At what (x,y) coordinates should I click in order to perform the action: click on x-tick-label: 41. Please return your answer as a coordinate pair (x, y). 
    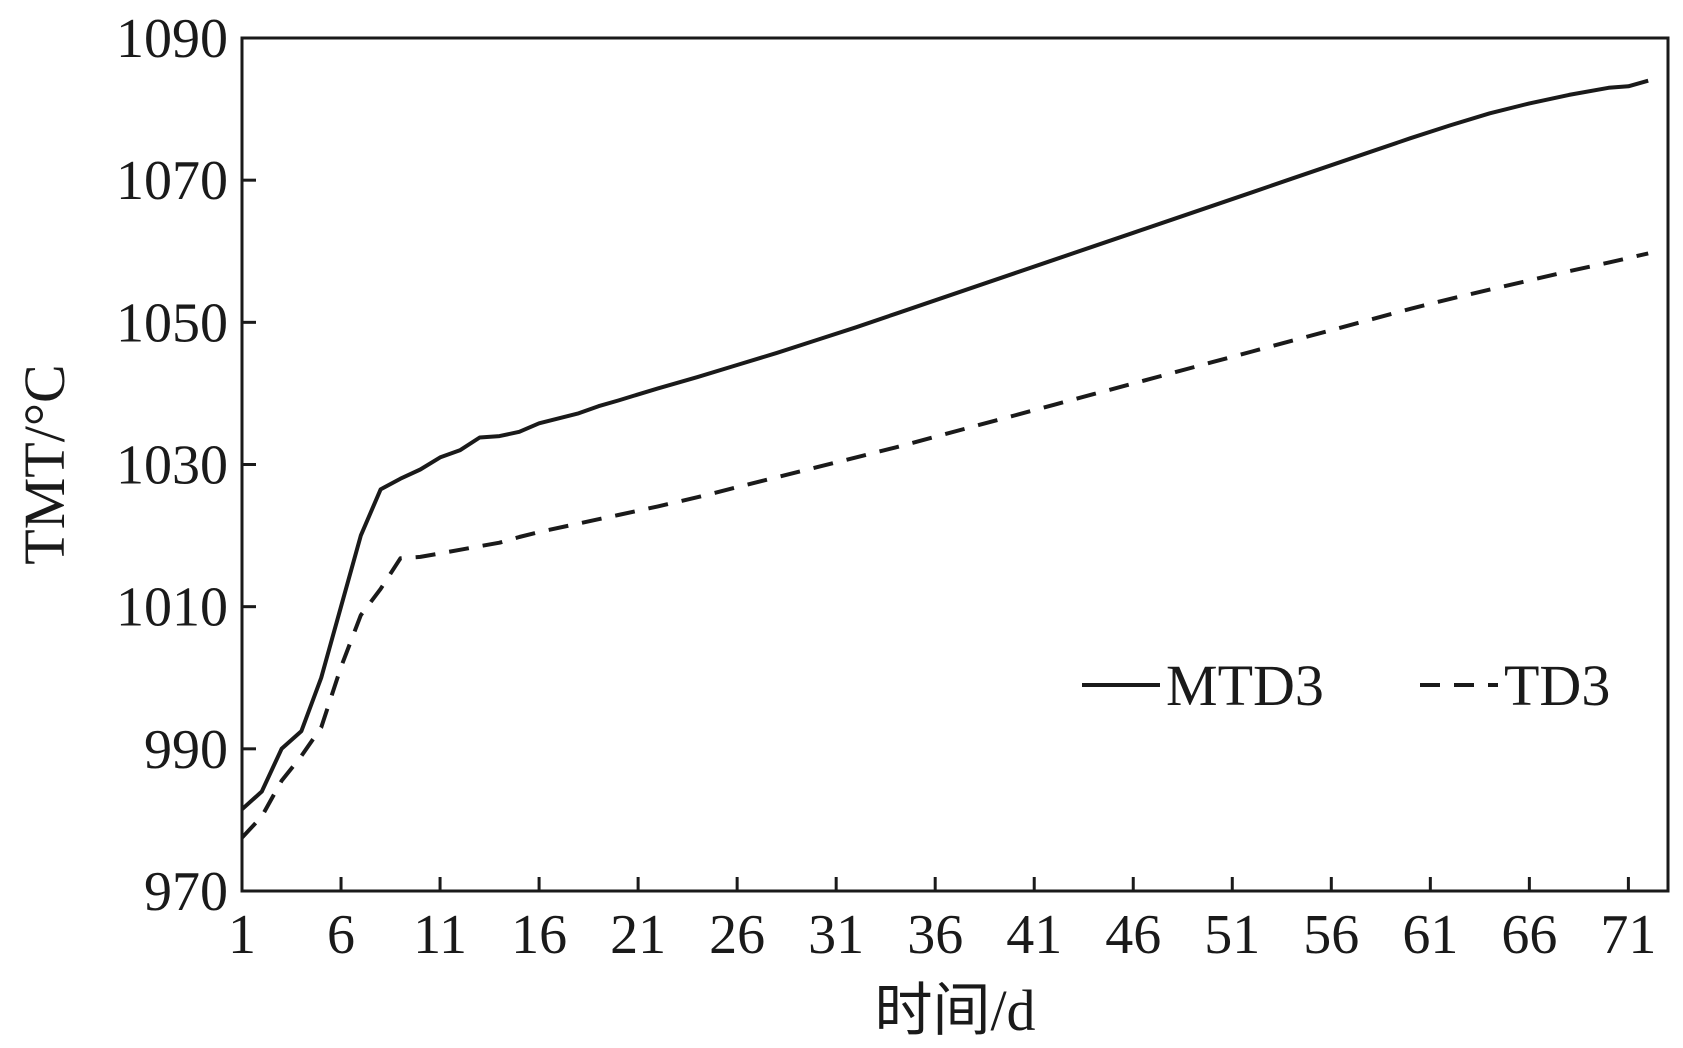
    Looking at the image, I should click on (1034, 935).